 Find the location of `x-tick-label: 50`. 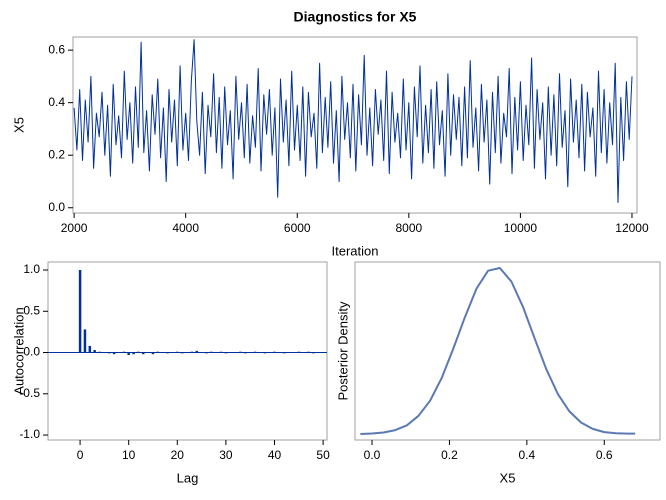

x-tick-label: 50 is located at coordinates (323, 455).